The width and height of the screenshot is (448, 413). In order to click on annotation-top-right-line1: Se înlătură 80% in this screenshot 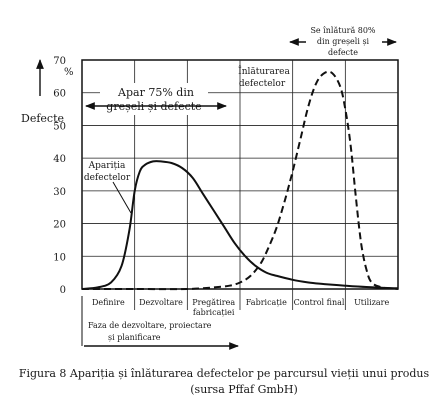, I will do `click(342, 30)`.